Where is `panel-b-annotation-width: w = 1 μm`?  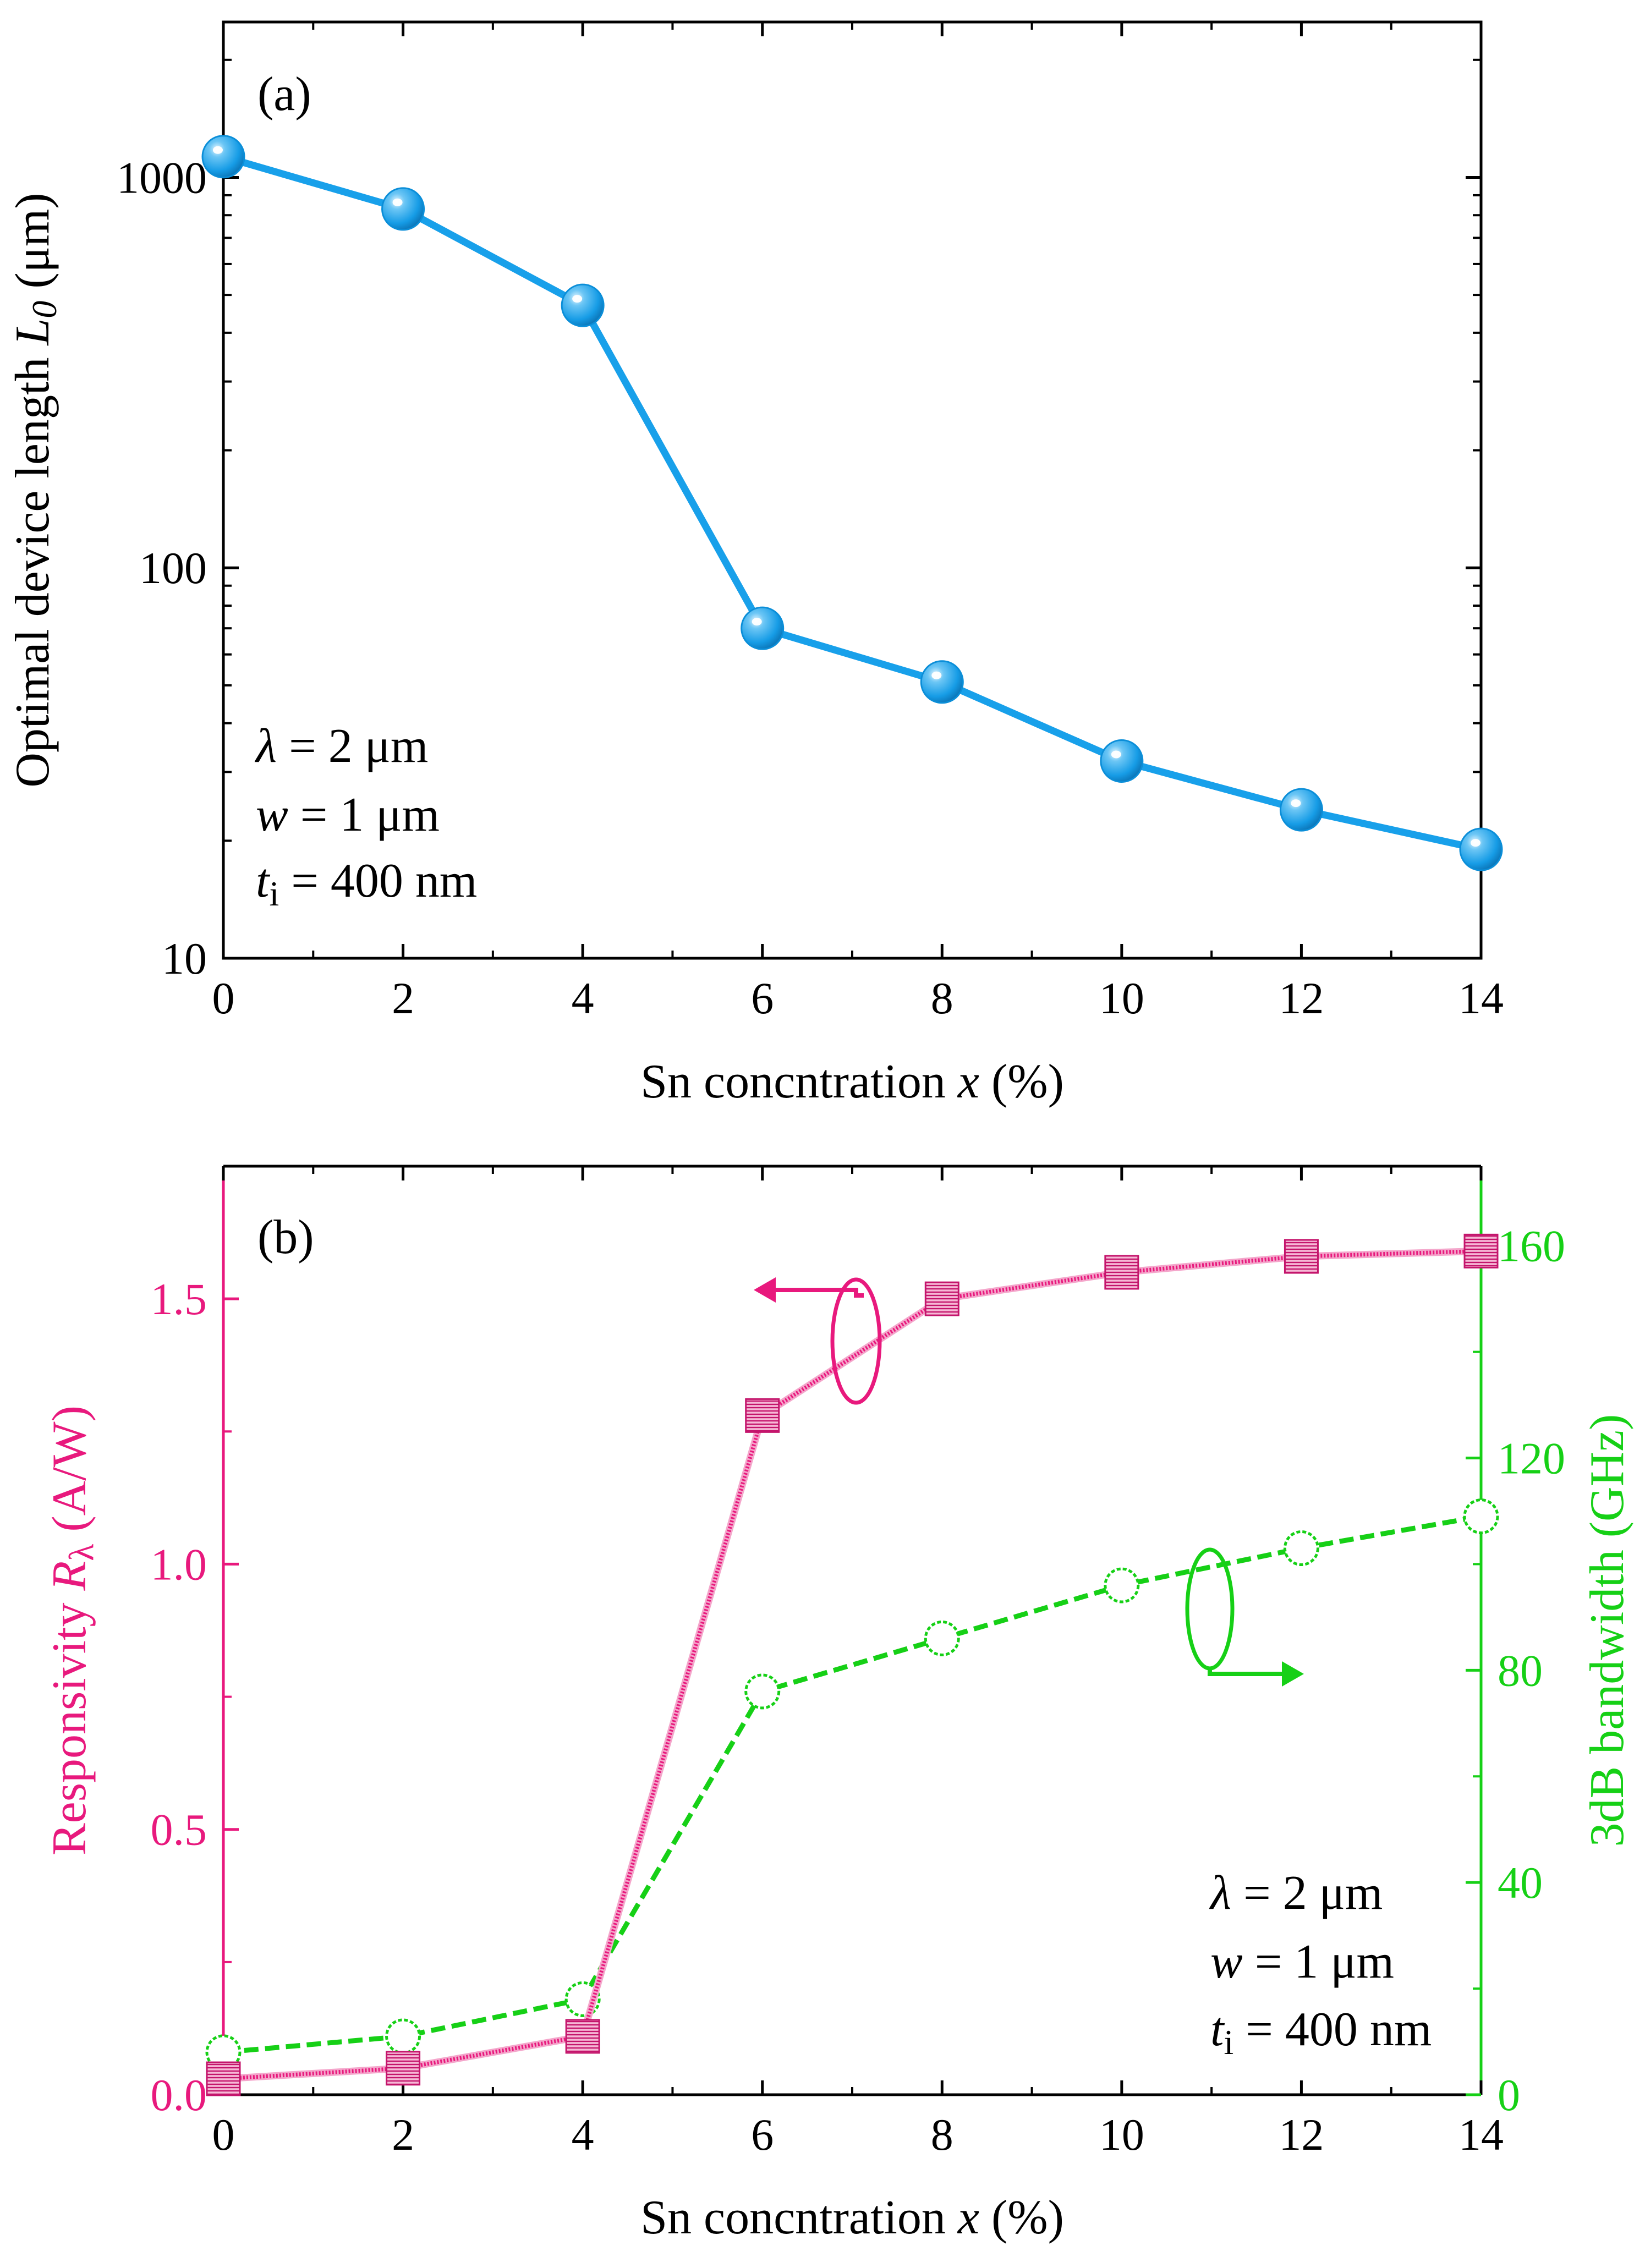 panel-b-annotation-width: w = 1 μm is located at coordinates (1302, 1962).